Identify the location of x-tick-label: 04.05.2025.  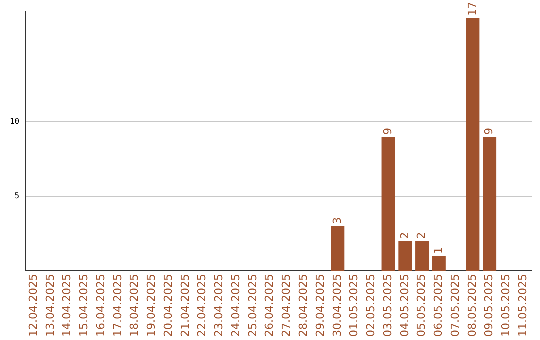
(405, 306).